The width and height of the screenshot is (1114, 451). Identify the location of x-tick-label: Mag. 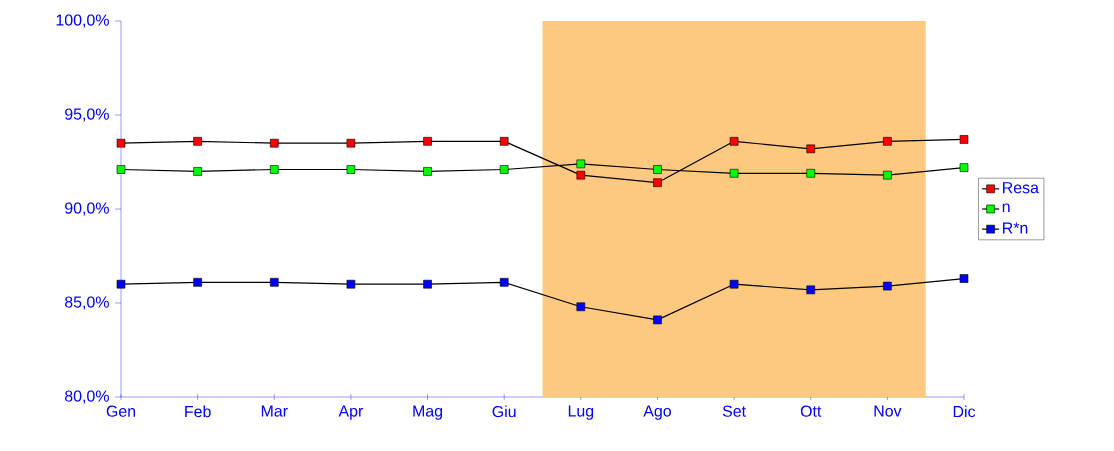
(428, 412).